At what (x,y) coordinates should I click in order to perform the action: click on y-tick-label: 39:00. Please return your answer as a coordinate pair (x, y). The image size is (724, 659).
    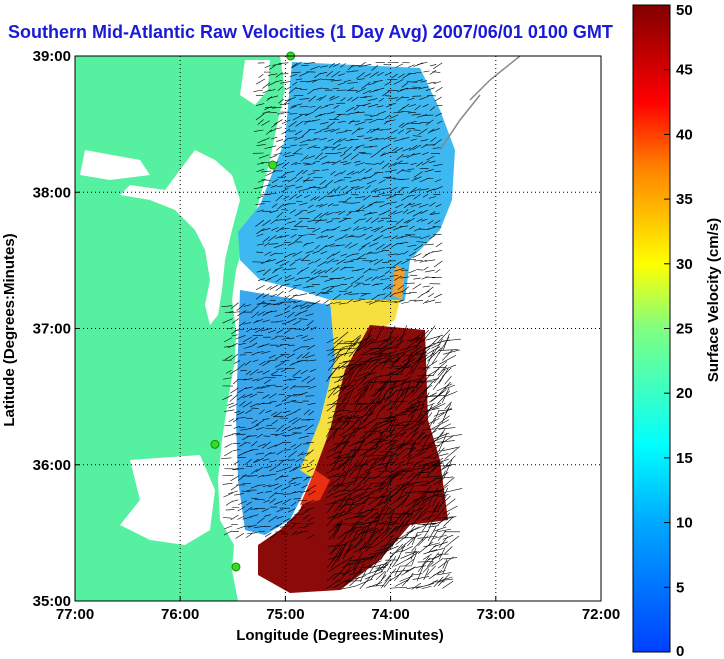
    Looking at the image, I should click on (52, 56).